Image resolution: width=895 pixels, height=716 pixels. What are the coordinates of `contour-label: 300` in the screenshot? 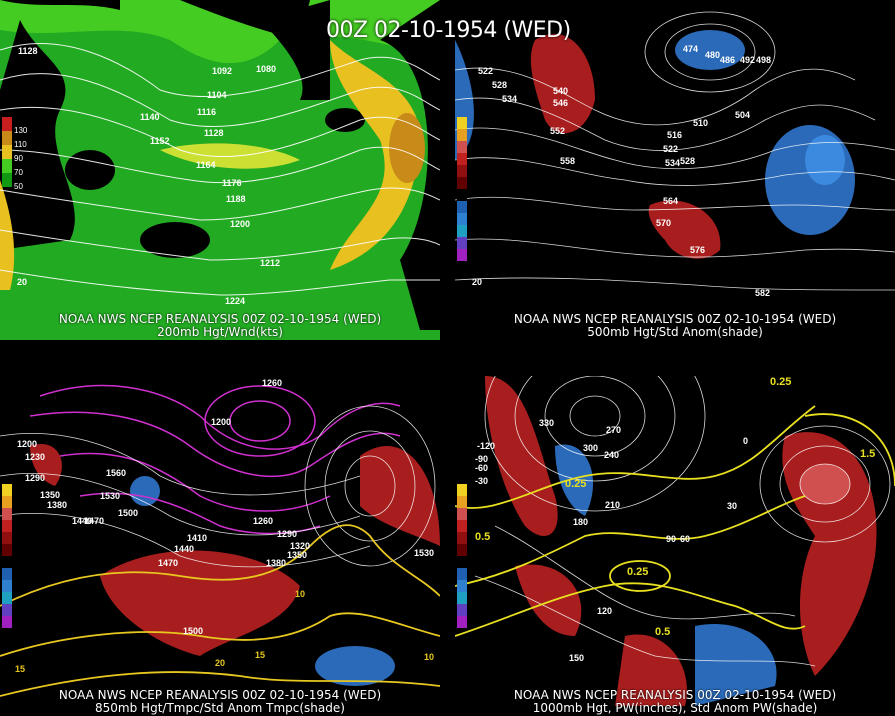 It's located at (591, 448).